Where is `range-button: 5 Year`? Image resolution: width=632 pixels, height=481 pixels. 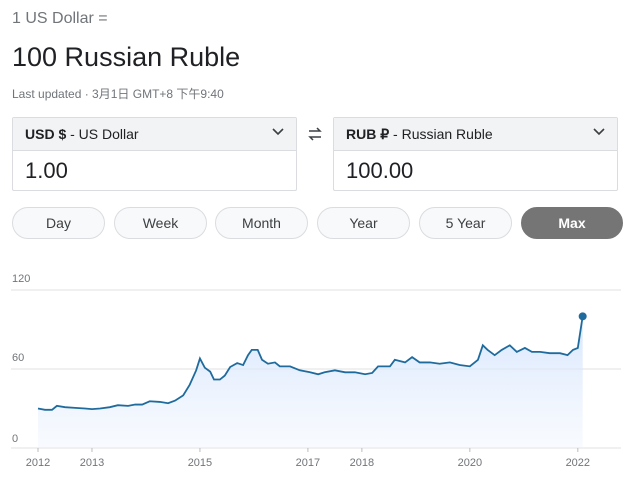 range-button: 5 Year is located at coordinates (465, 223).